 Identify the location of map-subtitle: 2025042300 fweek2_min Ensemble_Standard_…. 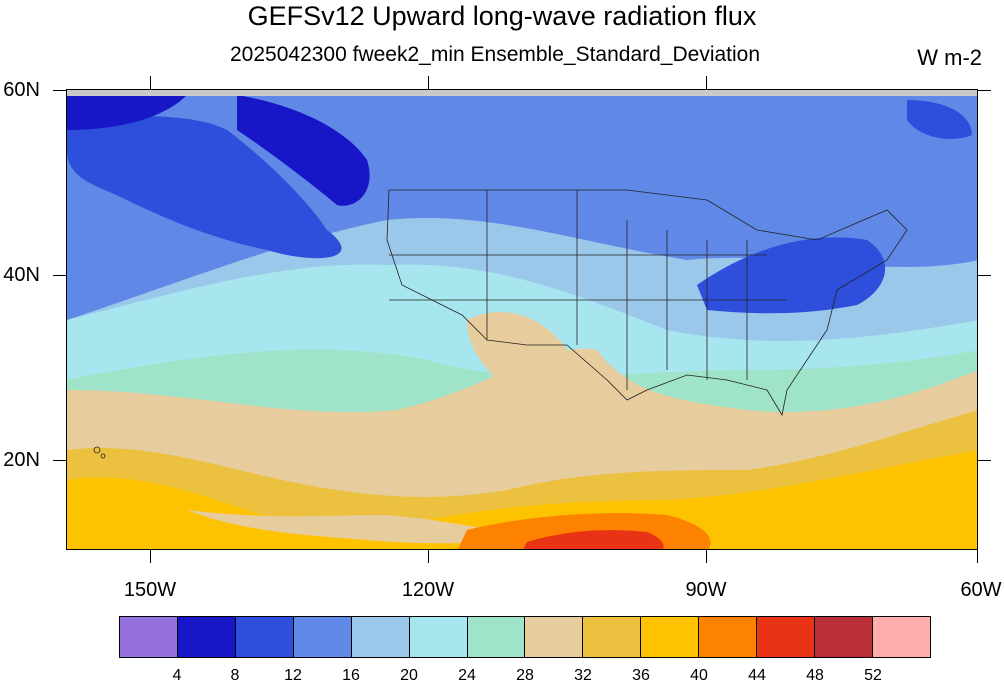
(495, 54).